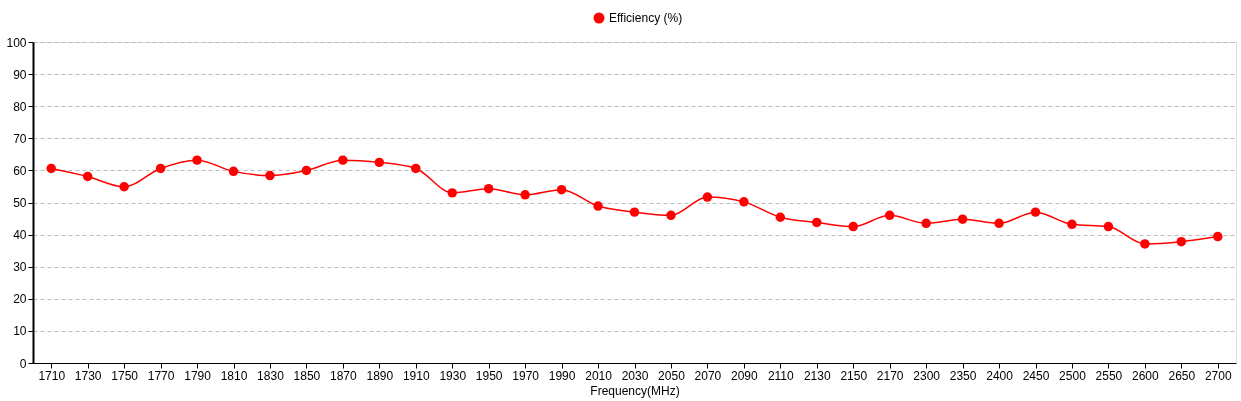  Describe the element at coordinates (16, 42) in the screenshot. I see `y-tick-label: 100` at that location.